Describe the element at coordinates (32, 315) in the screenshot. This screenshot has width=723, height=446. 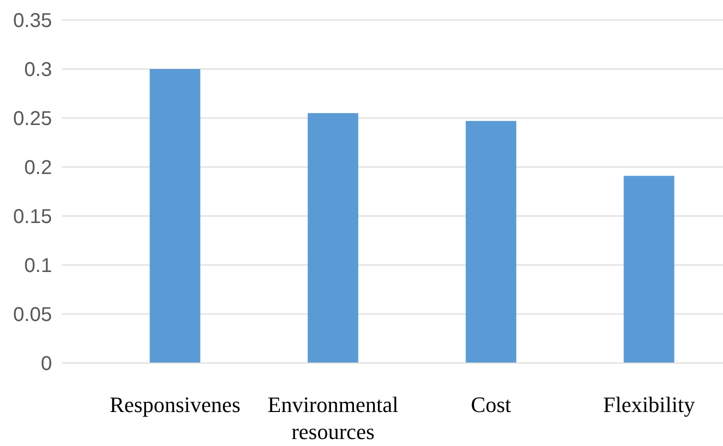
I see `y-tick-label: 0.05` at that location.